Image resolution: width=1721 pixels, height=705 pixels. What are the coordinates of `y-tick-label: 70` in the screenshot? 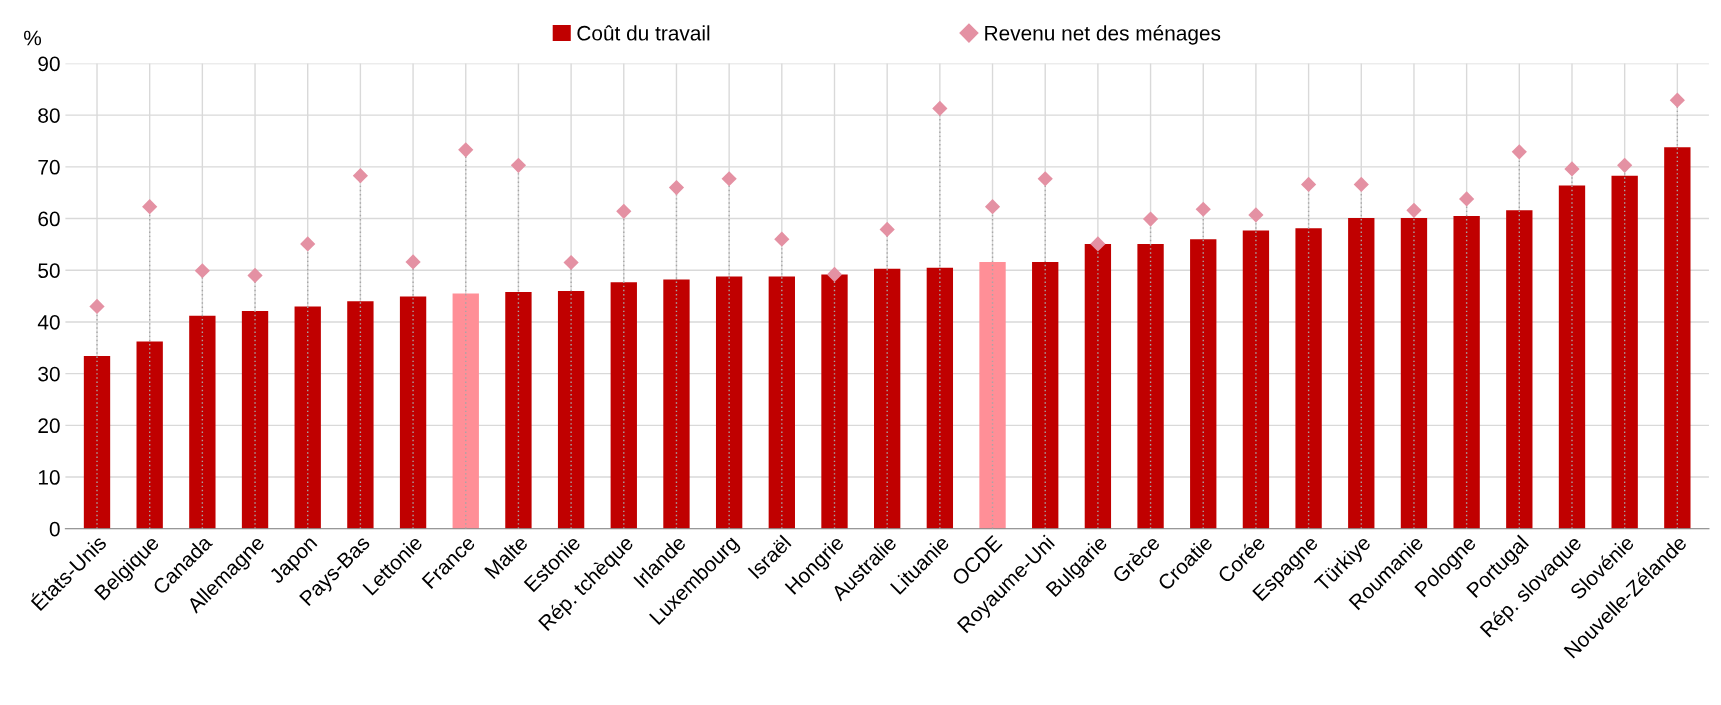 It's located at (49, 167).